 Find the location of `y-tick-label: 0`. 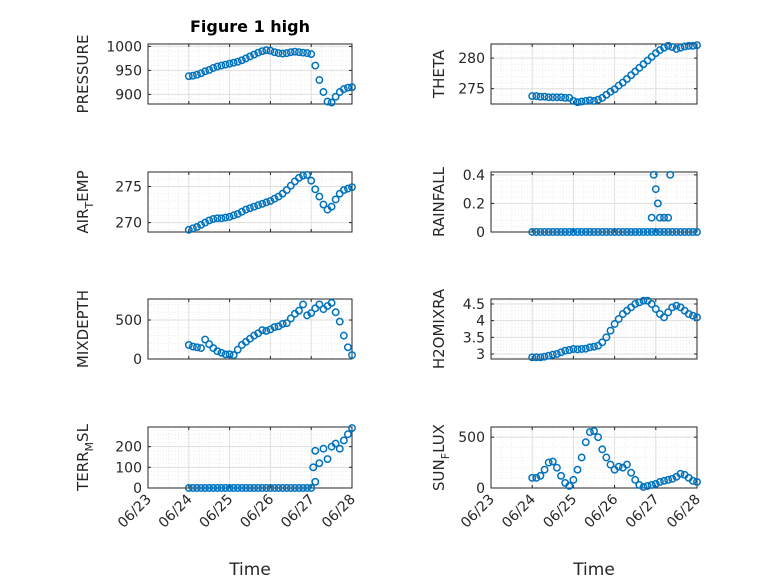

y-tick-label: 0 is located at coordinates (480, 233).